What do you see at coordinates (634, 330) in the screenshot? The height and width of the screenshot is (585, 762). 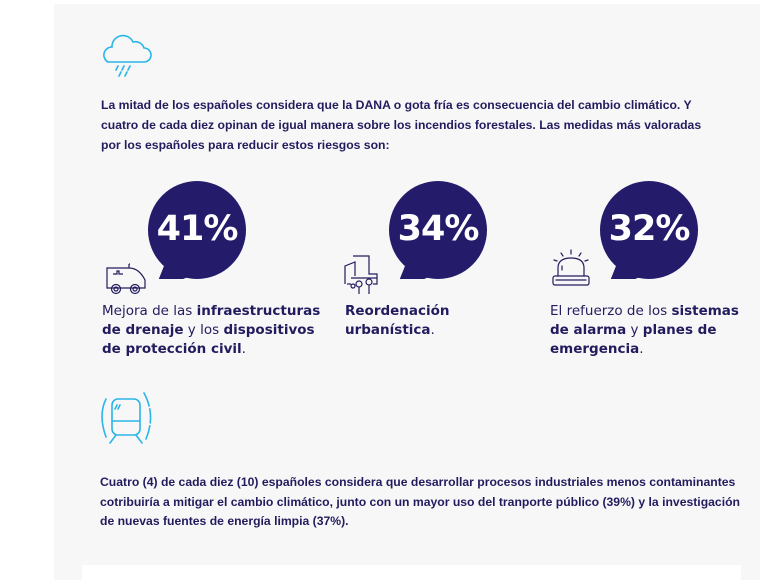 I see `stat-text-3-c: y` at bounding box center [634, 330].